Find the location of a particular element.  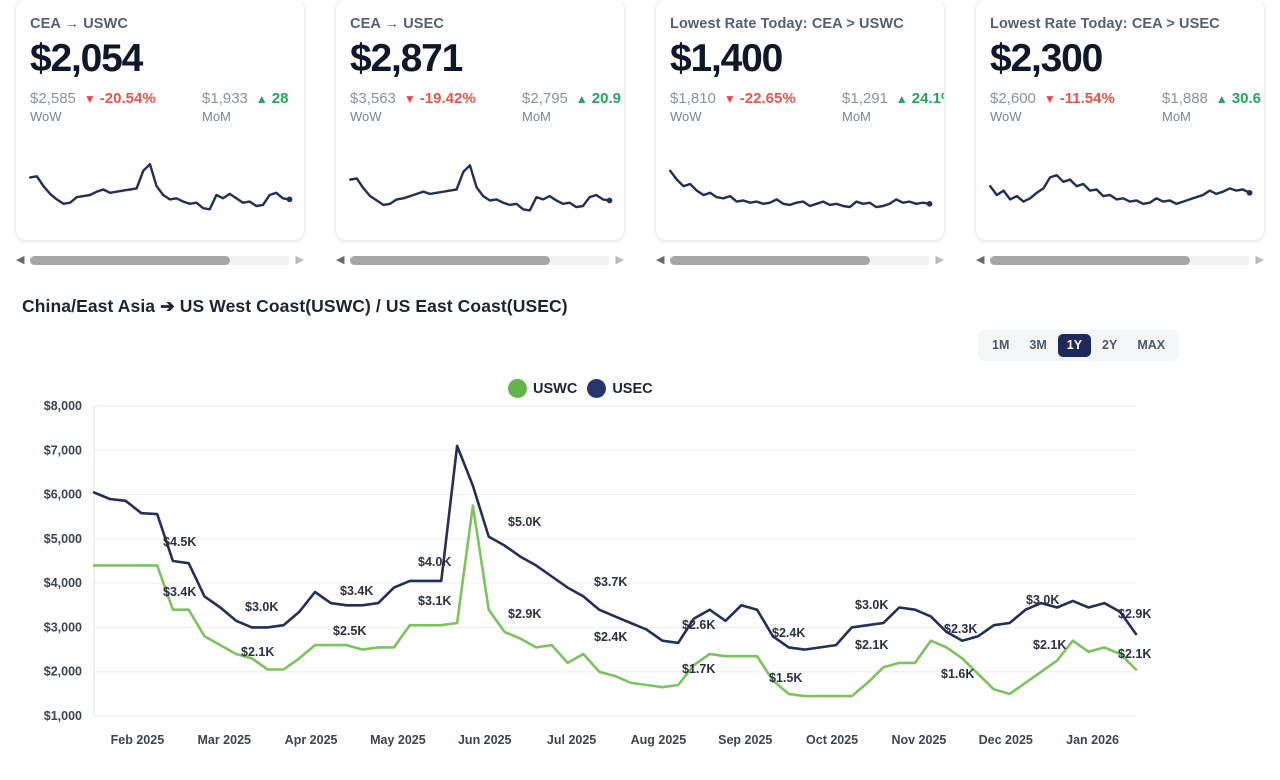

data-point-label: $2.6K is located at coordinates (698, 625).